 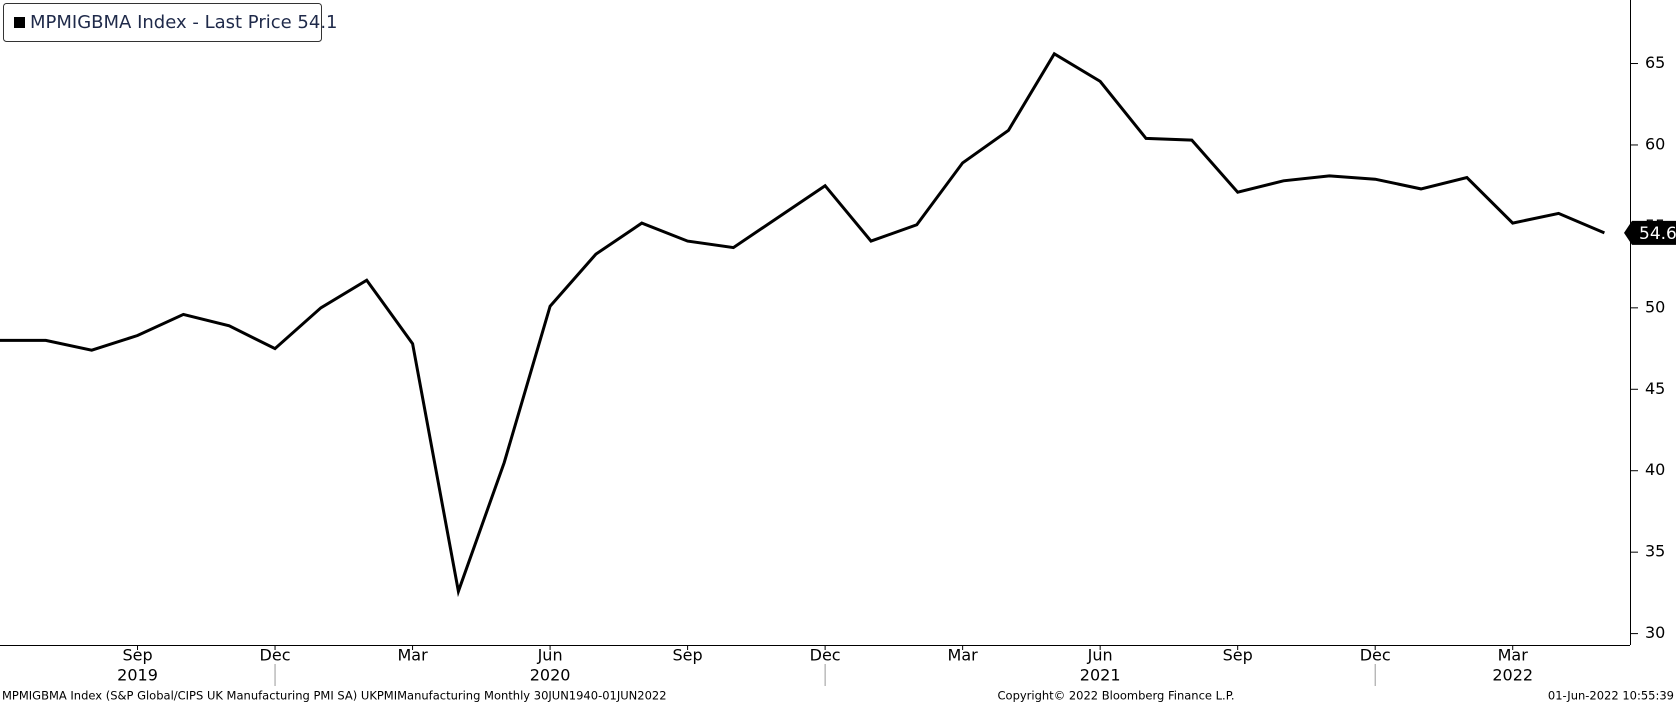 What do you see at coordinates (1116, 696) in the screenshot?
I see `footer-center: Copyright© 2022 Bloomberg Finance L.P.` at bounding box center [1116, 696].